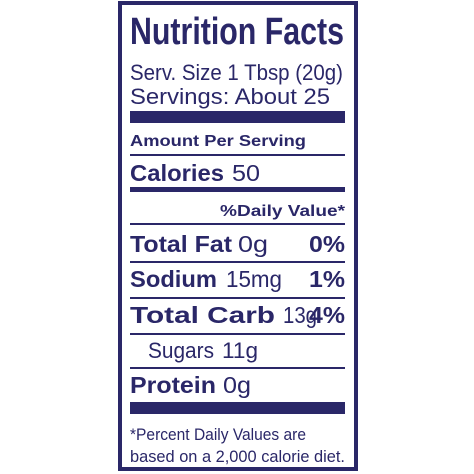 The image size is (474, 474). What do you see at coordinates (181, 350) in the screenshot?
I see `sub-nutrient-name: Sugars` at bounding box center [181, 350].